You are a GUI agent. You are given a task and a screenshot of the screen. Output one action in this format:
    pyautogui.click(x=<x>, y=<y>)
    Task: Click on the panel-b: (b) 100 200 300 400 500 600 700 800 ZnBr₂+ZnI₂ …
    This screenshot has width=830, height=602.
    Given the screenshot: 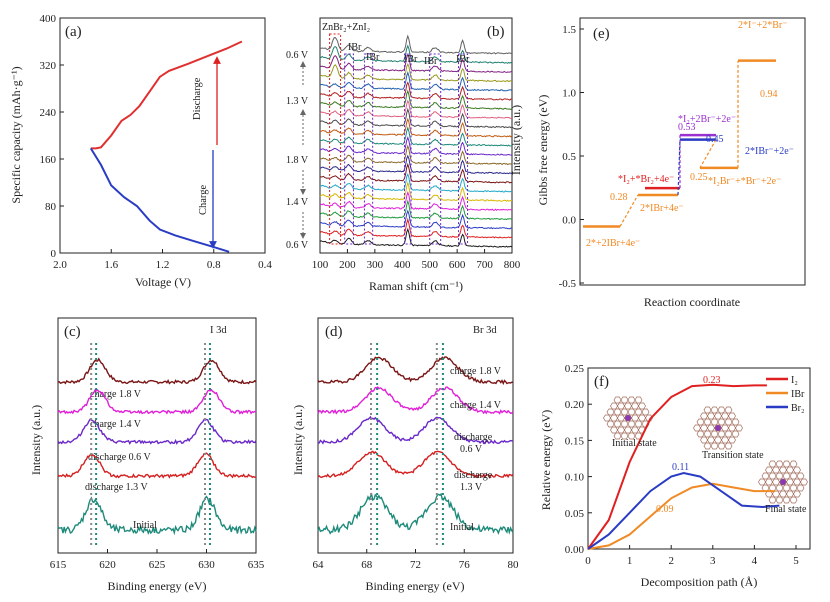 What is the action you would take?
    pyautogui.click(x=404, y=155)
    